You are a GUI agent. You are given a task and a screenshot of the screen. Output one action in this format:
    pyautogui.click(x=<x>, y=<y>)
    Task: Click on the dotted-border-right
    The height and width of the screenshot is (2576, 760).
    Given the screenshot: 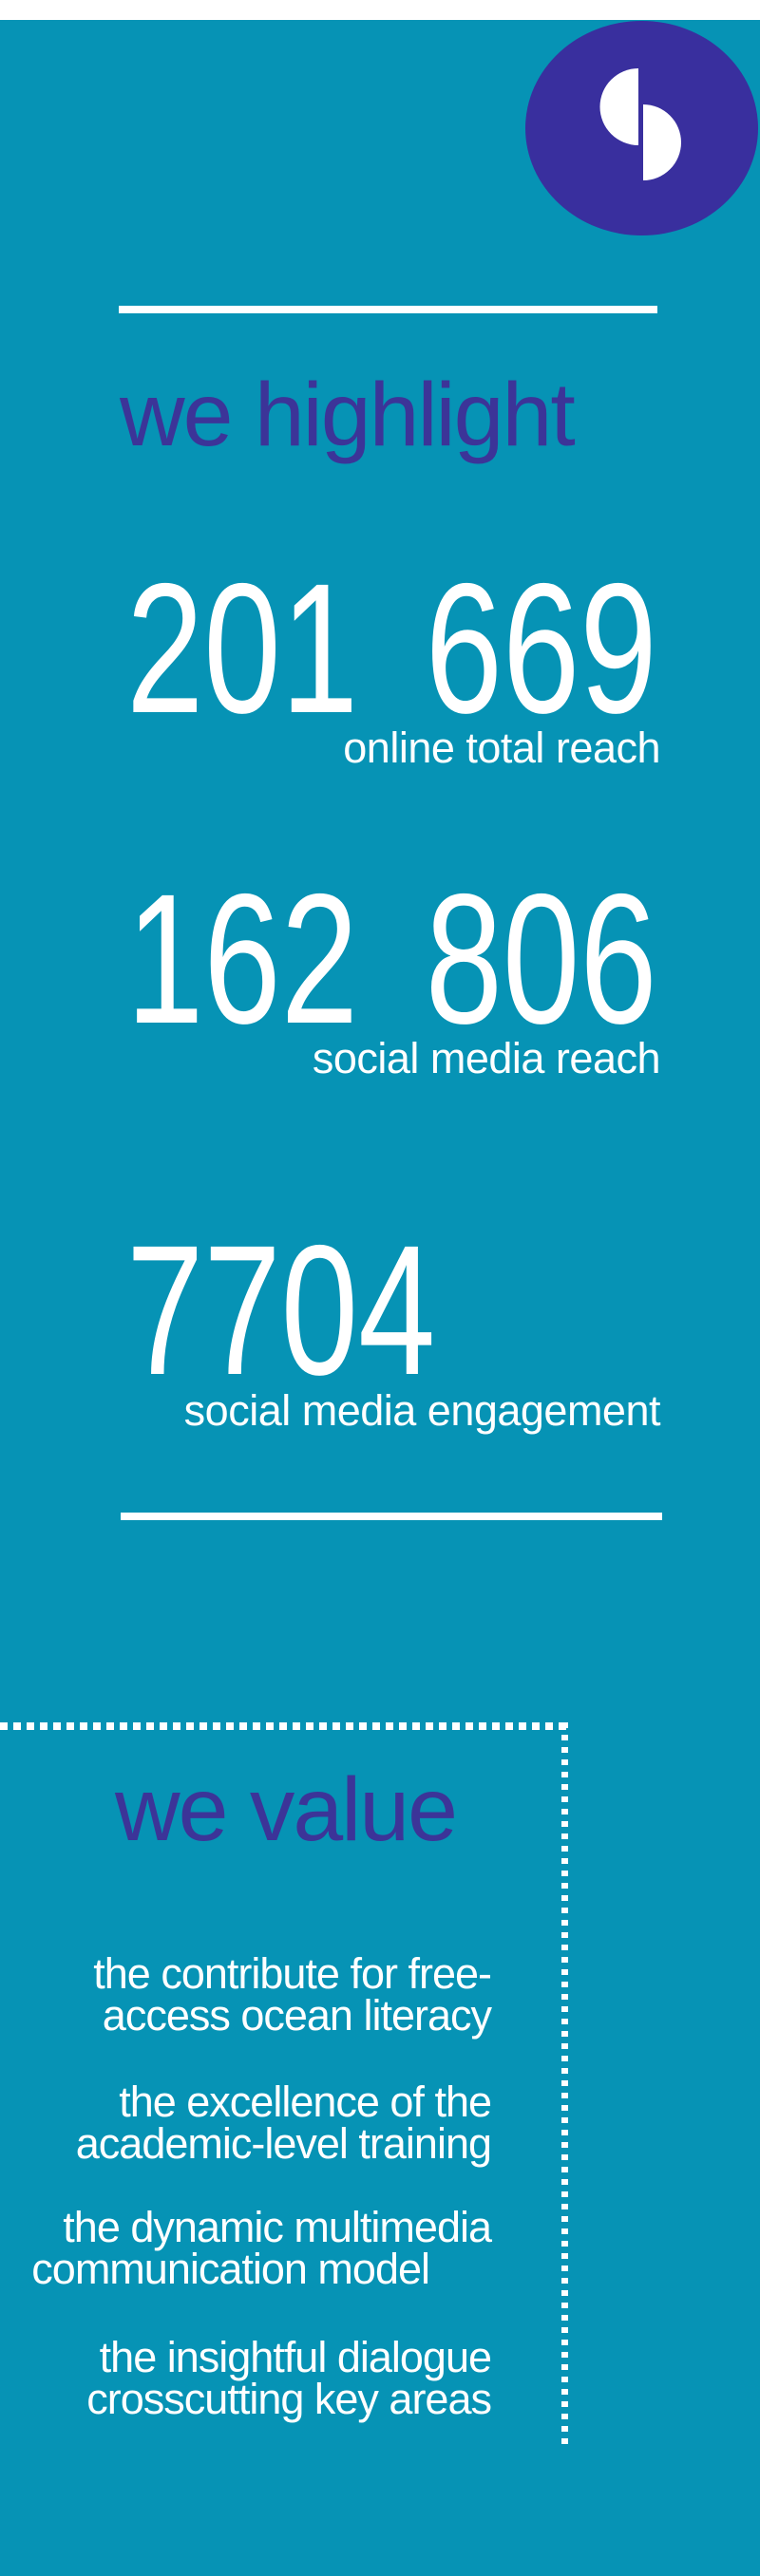 What is the action you would take?
    pyautogui.click(x=564, y=2085)
    